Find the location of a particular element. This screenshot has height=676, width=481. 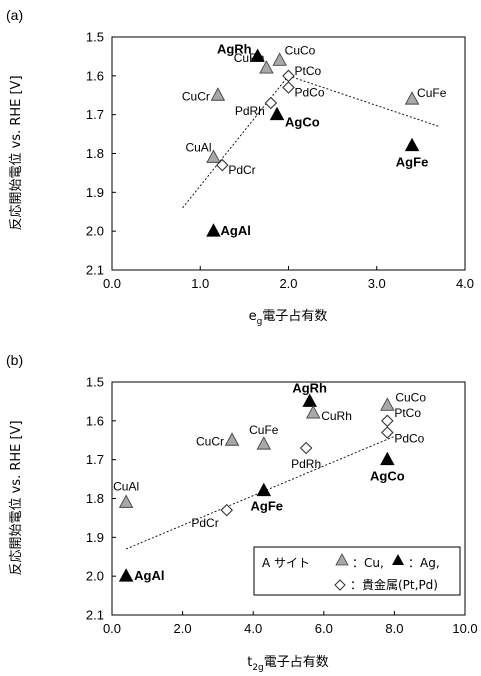

legend-gray-label: ：Cu, is located at coordinates (368, 563).